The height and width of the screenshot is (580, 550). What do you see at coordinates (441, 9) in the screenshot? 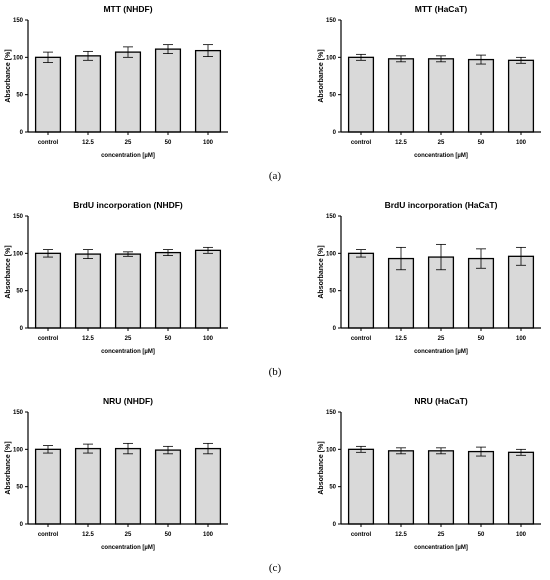
I see `chart-title: MTT (HaCaT)` at bounding box center [441, 9].